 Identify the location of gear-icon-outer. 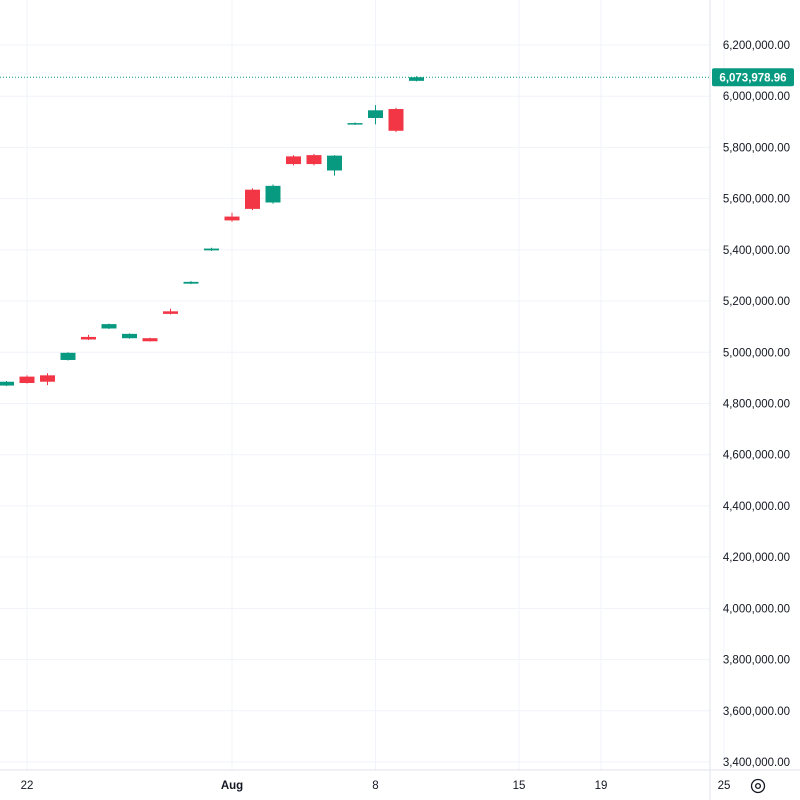
(758, 786).